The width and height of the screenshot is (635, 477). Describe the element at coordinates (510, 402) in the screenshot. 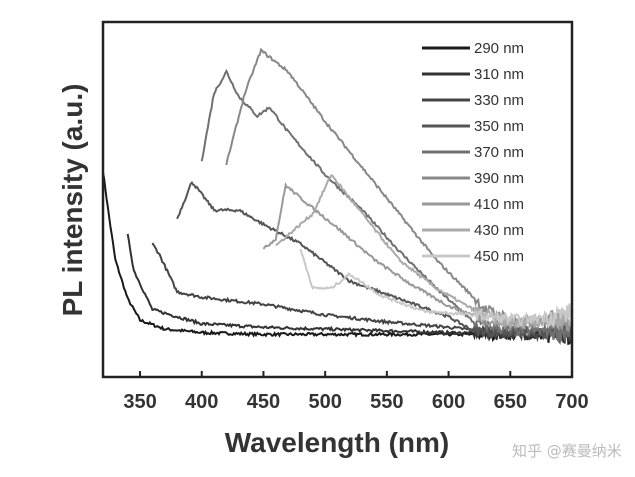

I see `x-tick-label: 650` at that location.